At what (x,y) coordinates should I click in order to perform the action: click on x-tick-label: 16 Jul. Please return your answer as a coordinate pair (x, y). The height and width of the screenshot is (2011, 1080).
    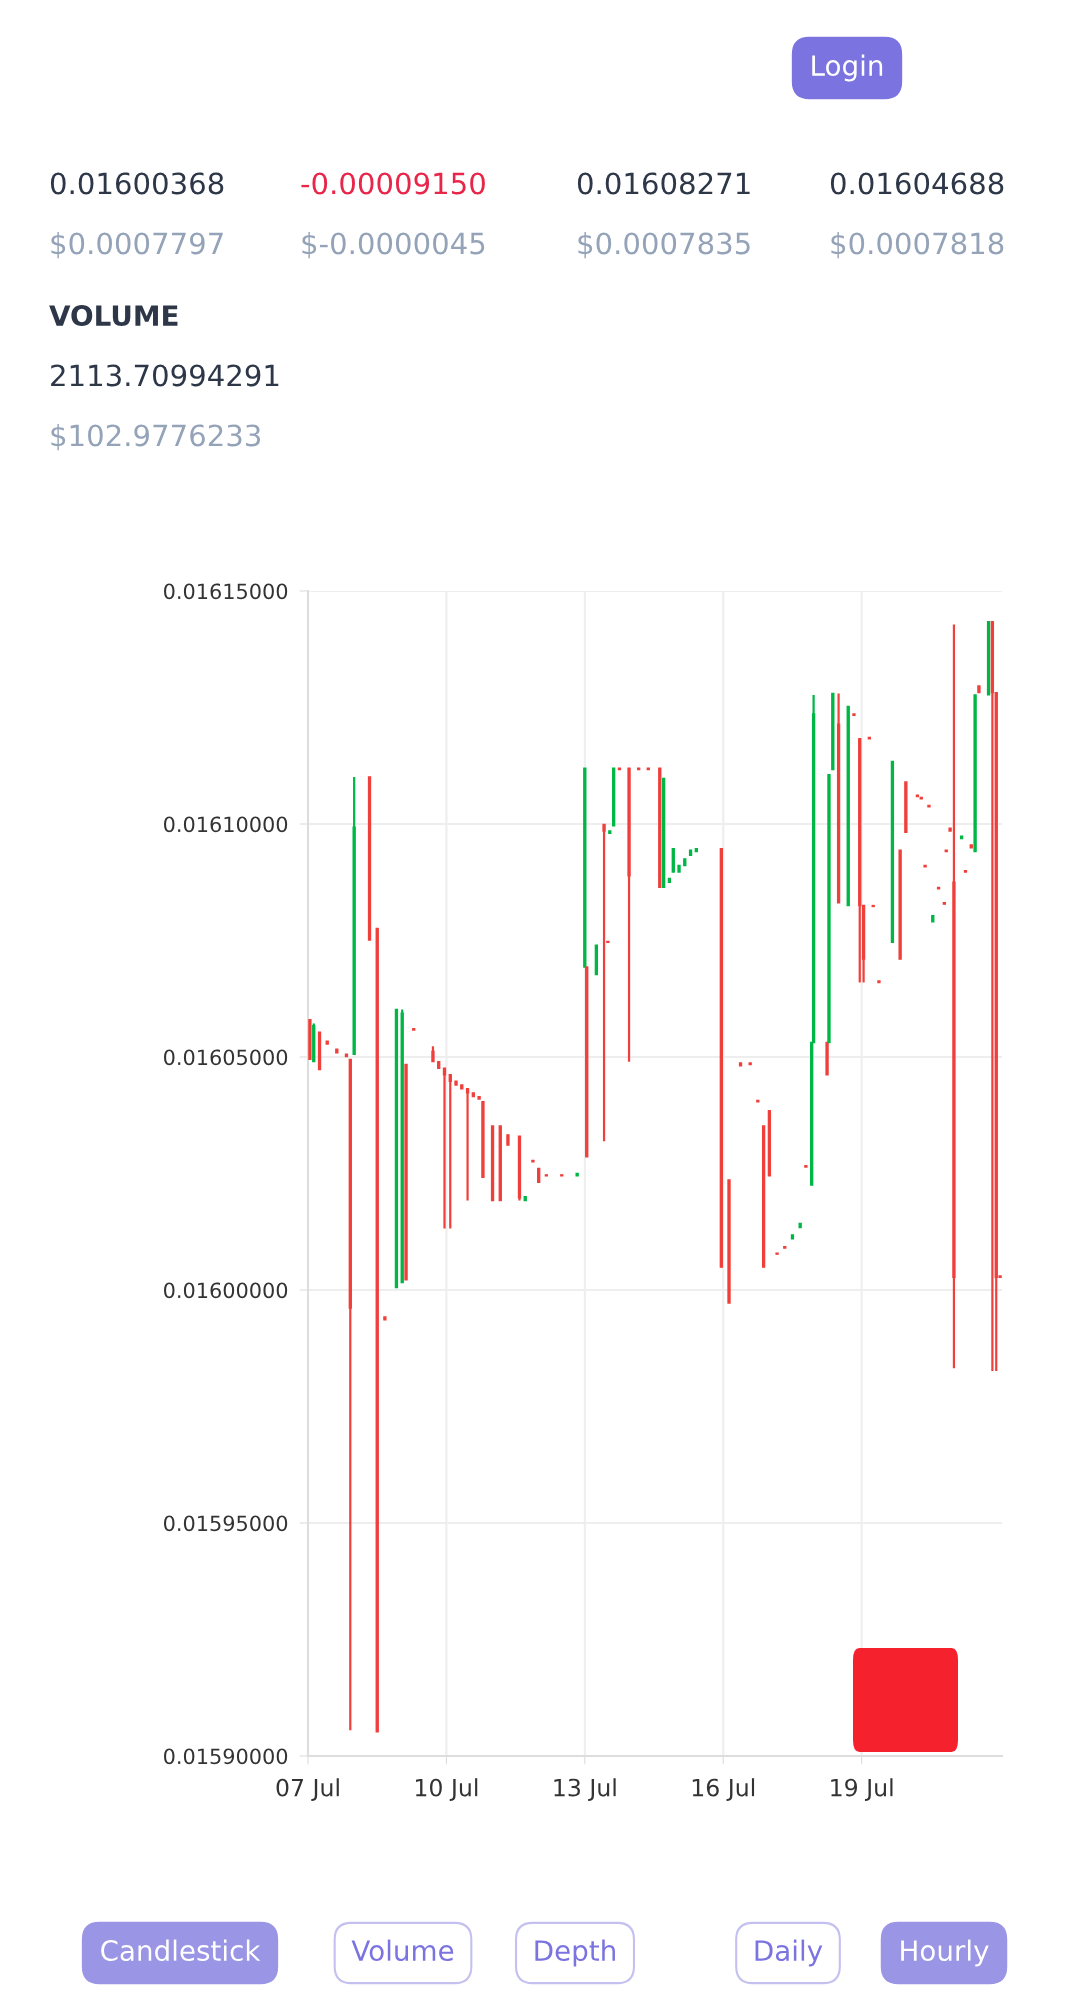
    Looking at the image, I should click on (723, 1789).